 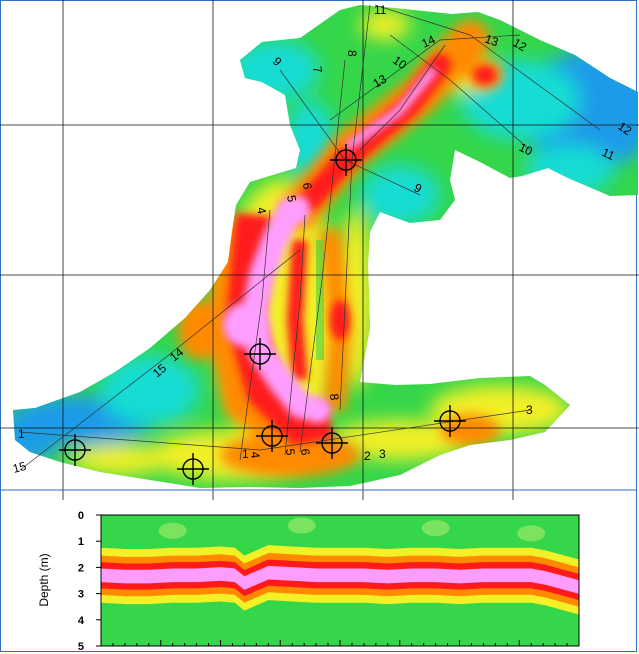 I want to click on line-label-5-bottom: 5, so click(x=290, y=452).